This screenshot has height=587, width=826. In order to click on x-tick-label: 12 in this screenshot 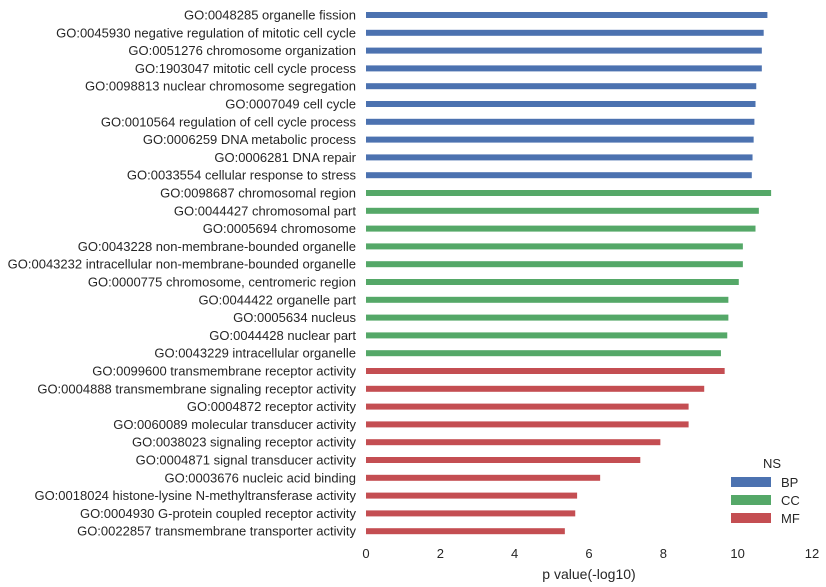, I will do `click(812, 553)`.